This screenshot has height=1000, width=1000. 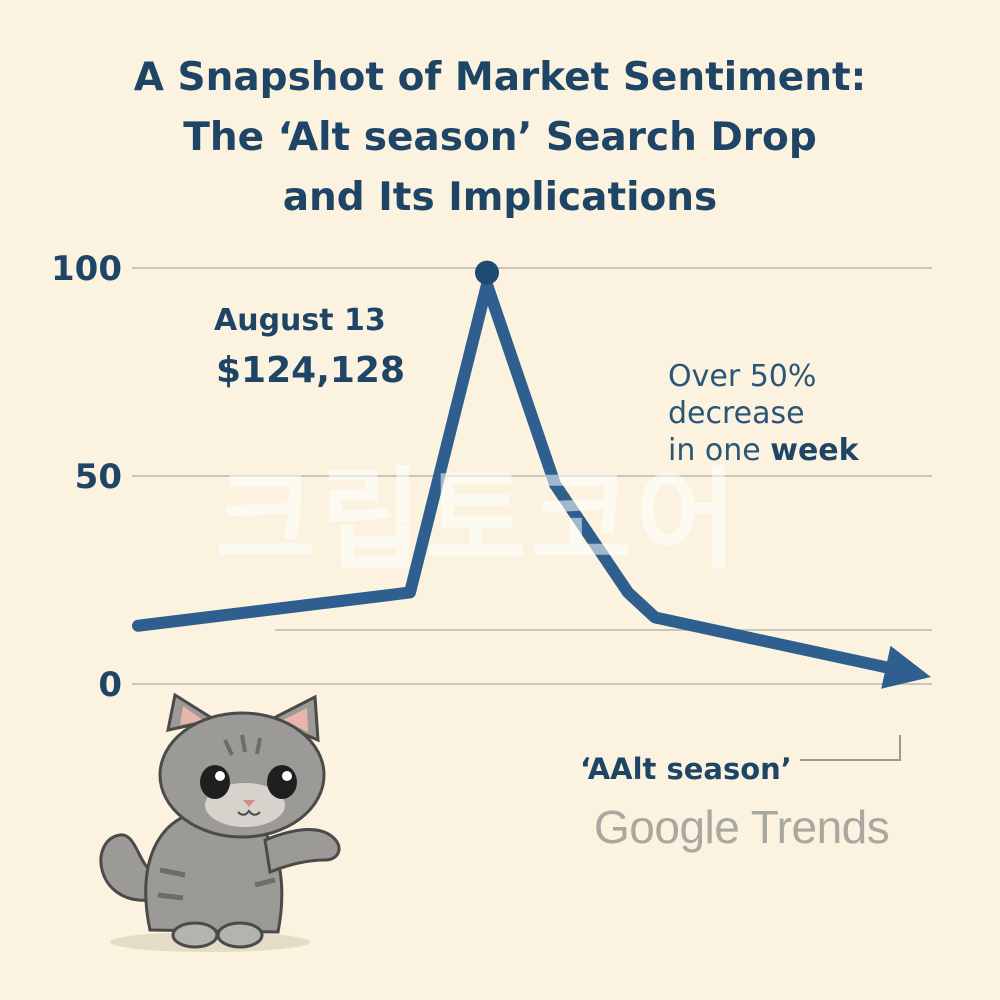 What do you see at coordinates (487, 272) in the screenshot?
I see `peak-marker` at bounding box center [487, 272].